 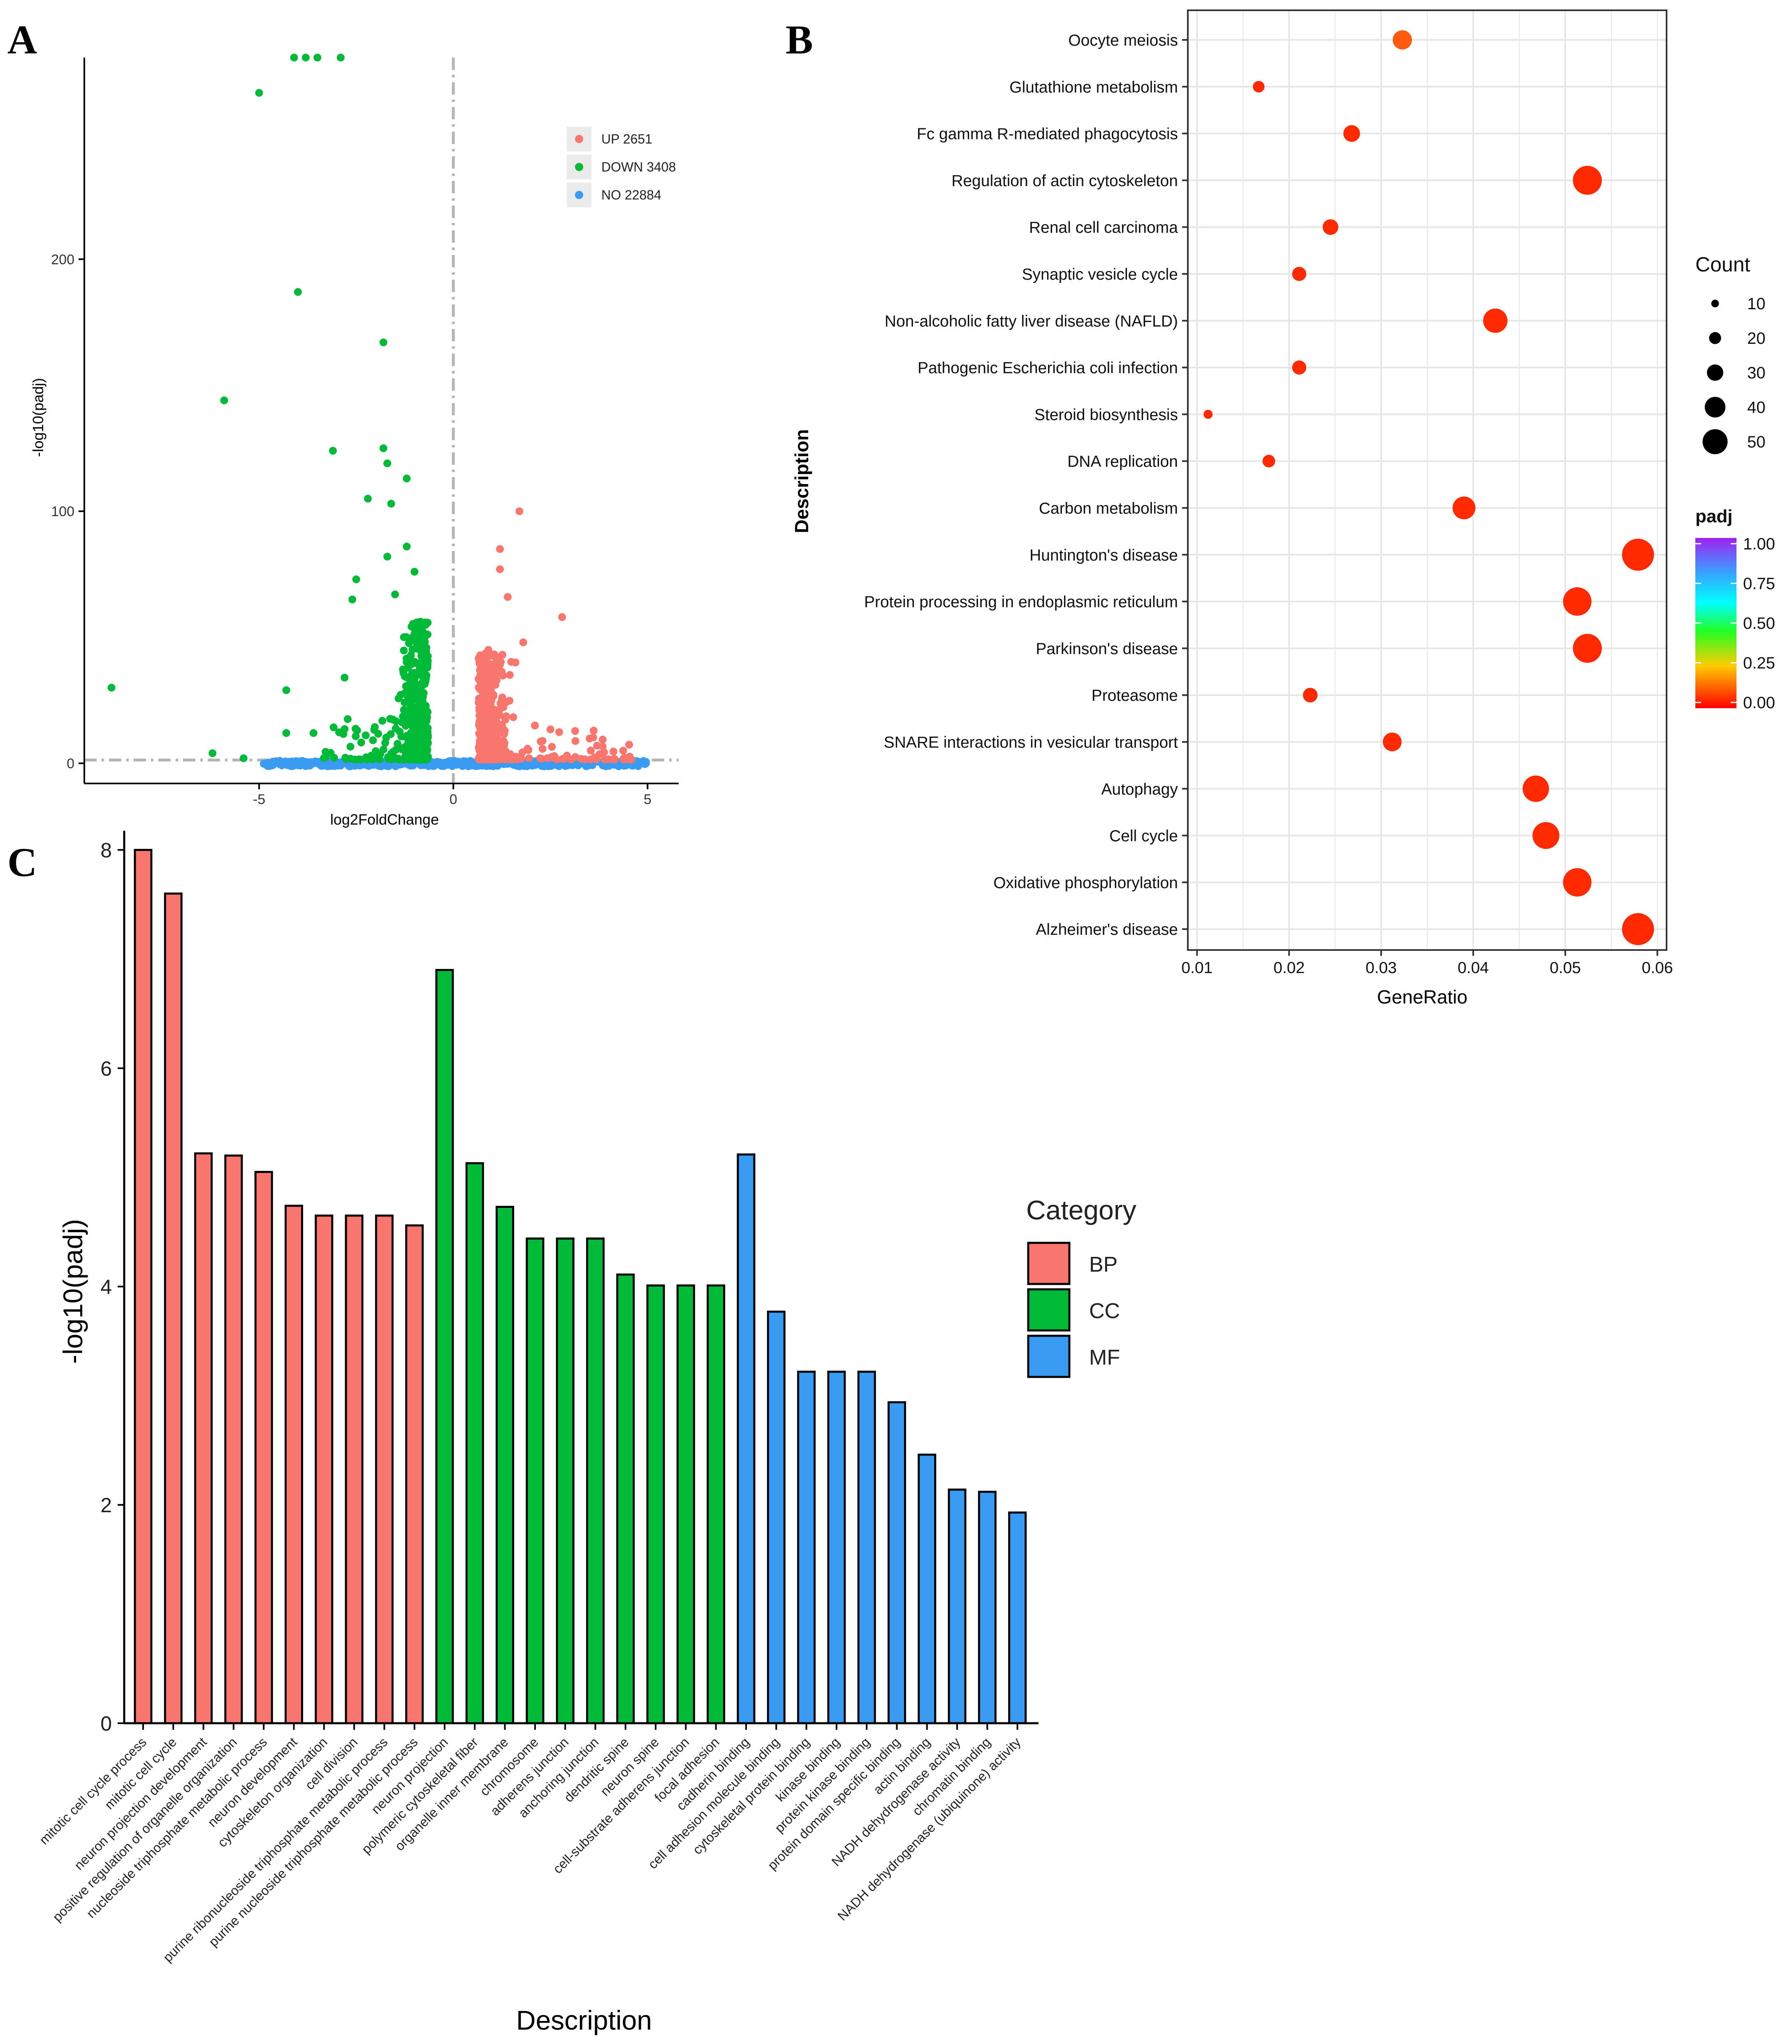 I want to click on panel-letter-b: B, so click(x=799, y=40).